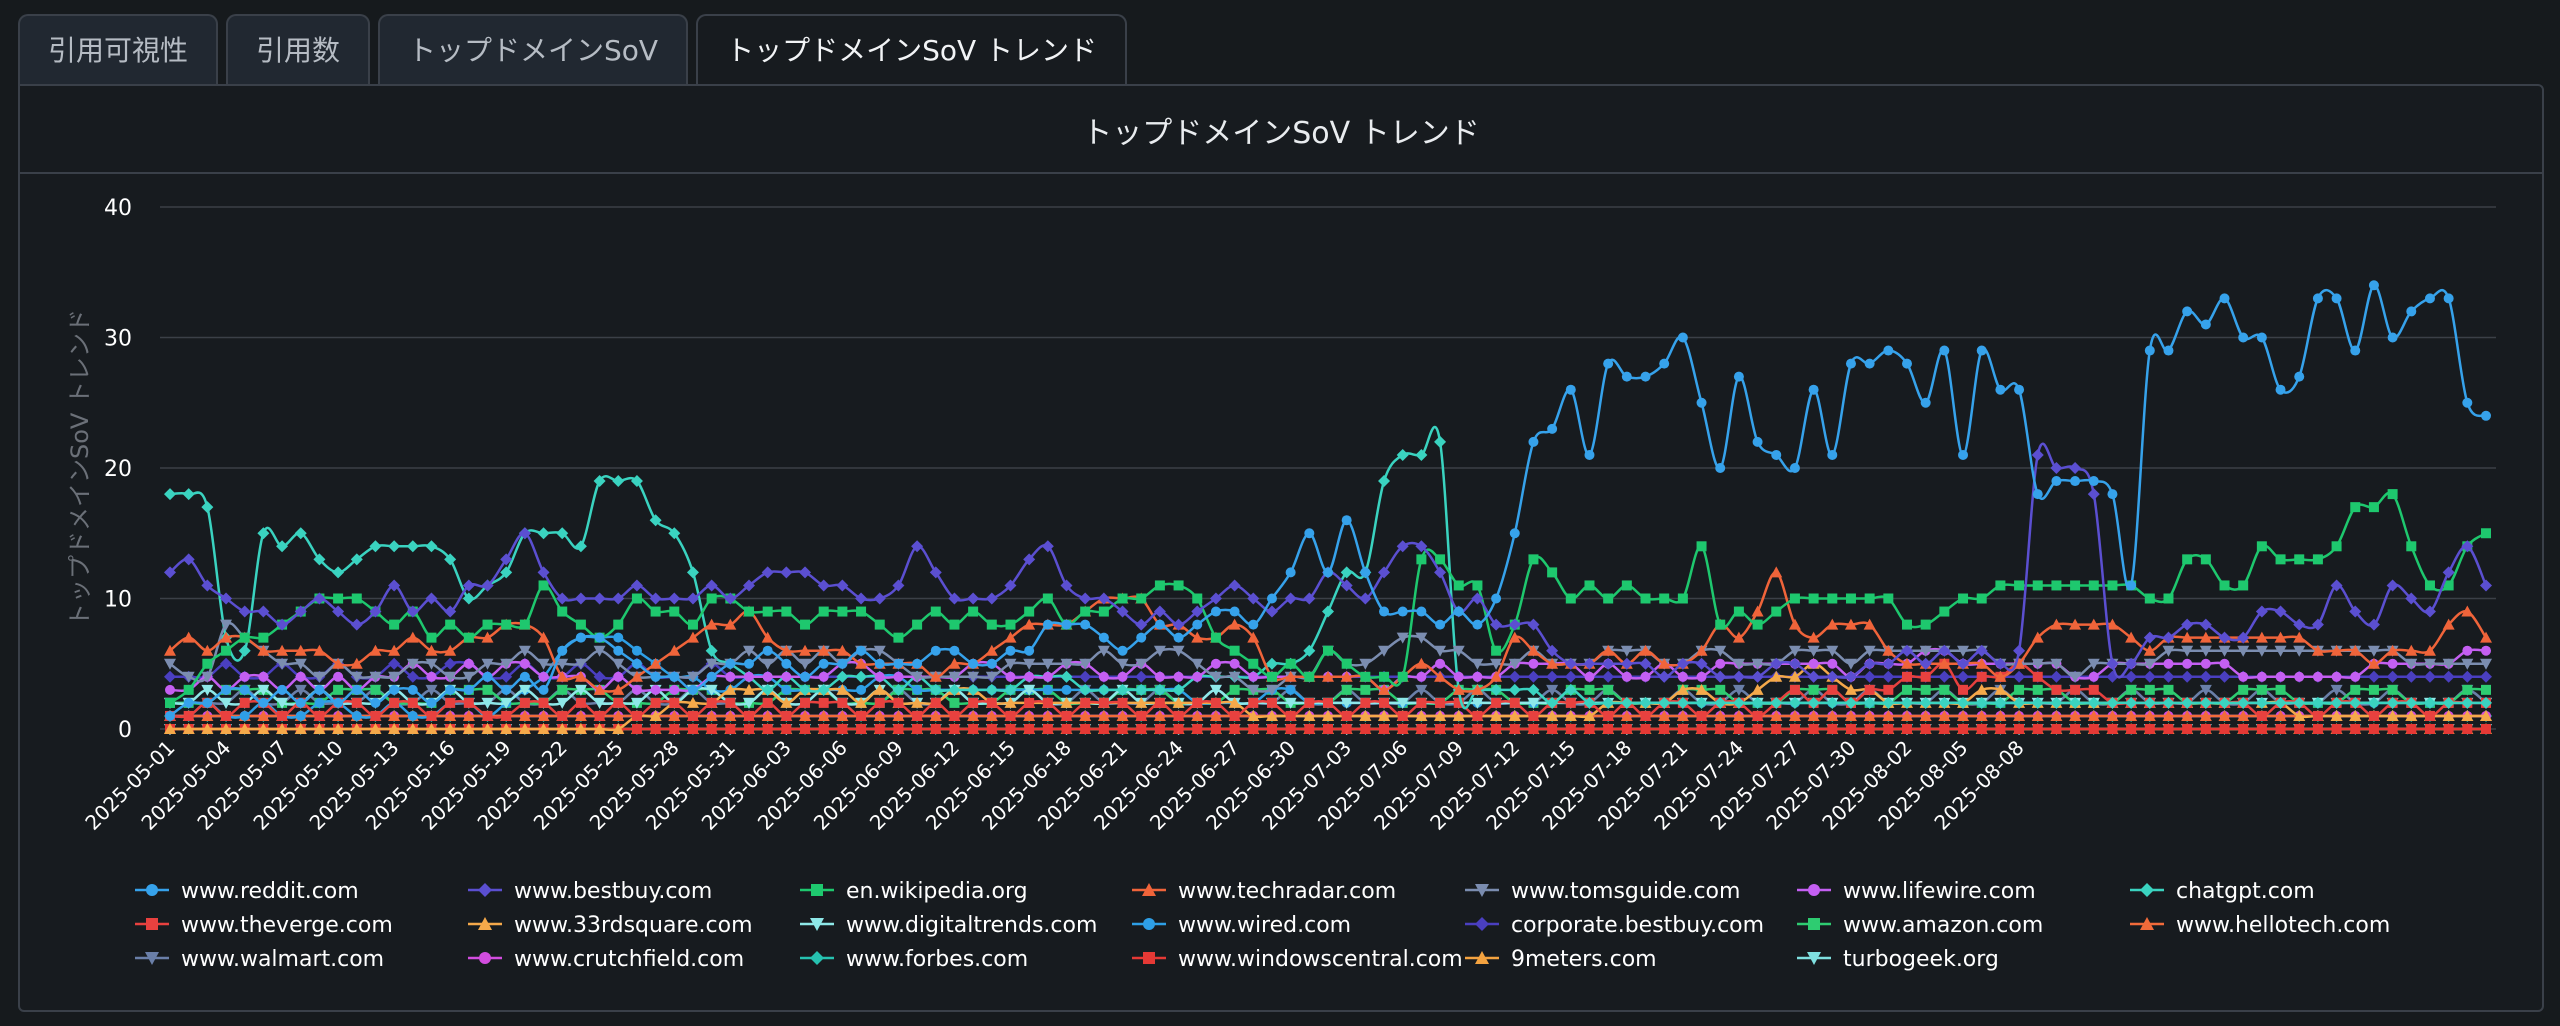 The image size is (2560, 1026). Describe the element at coordinates (298, 50) in the screenshot. I see `tab-citation-count: 引用数` at that location.